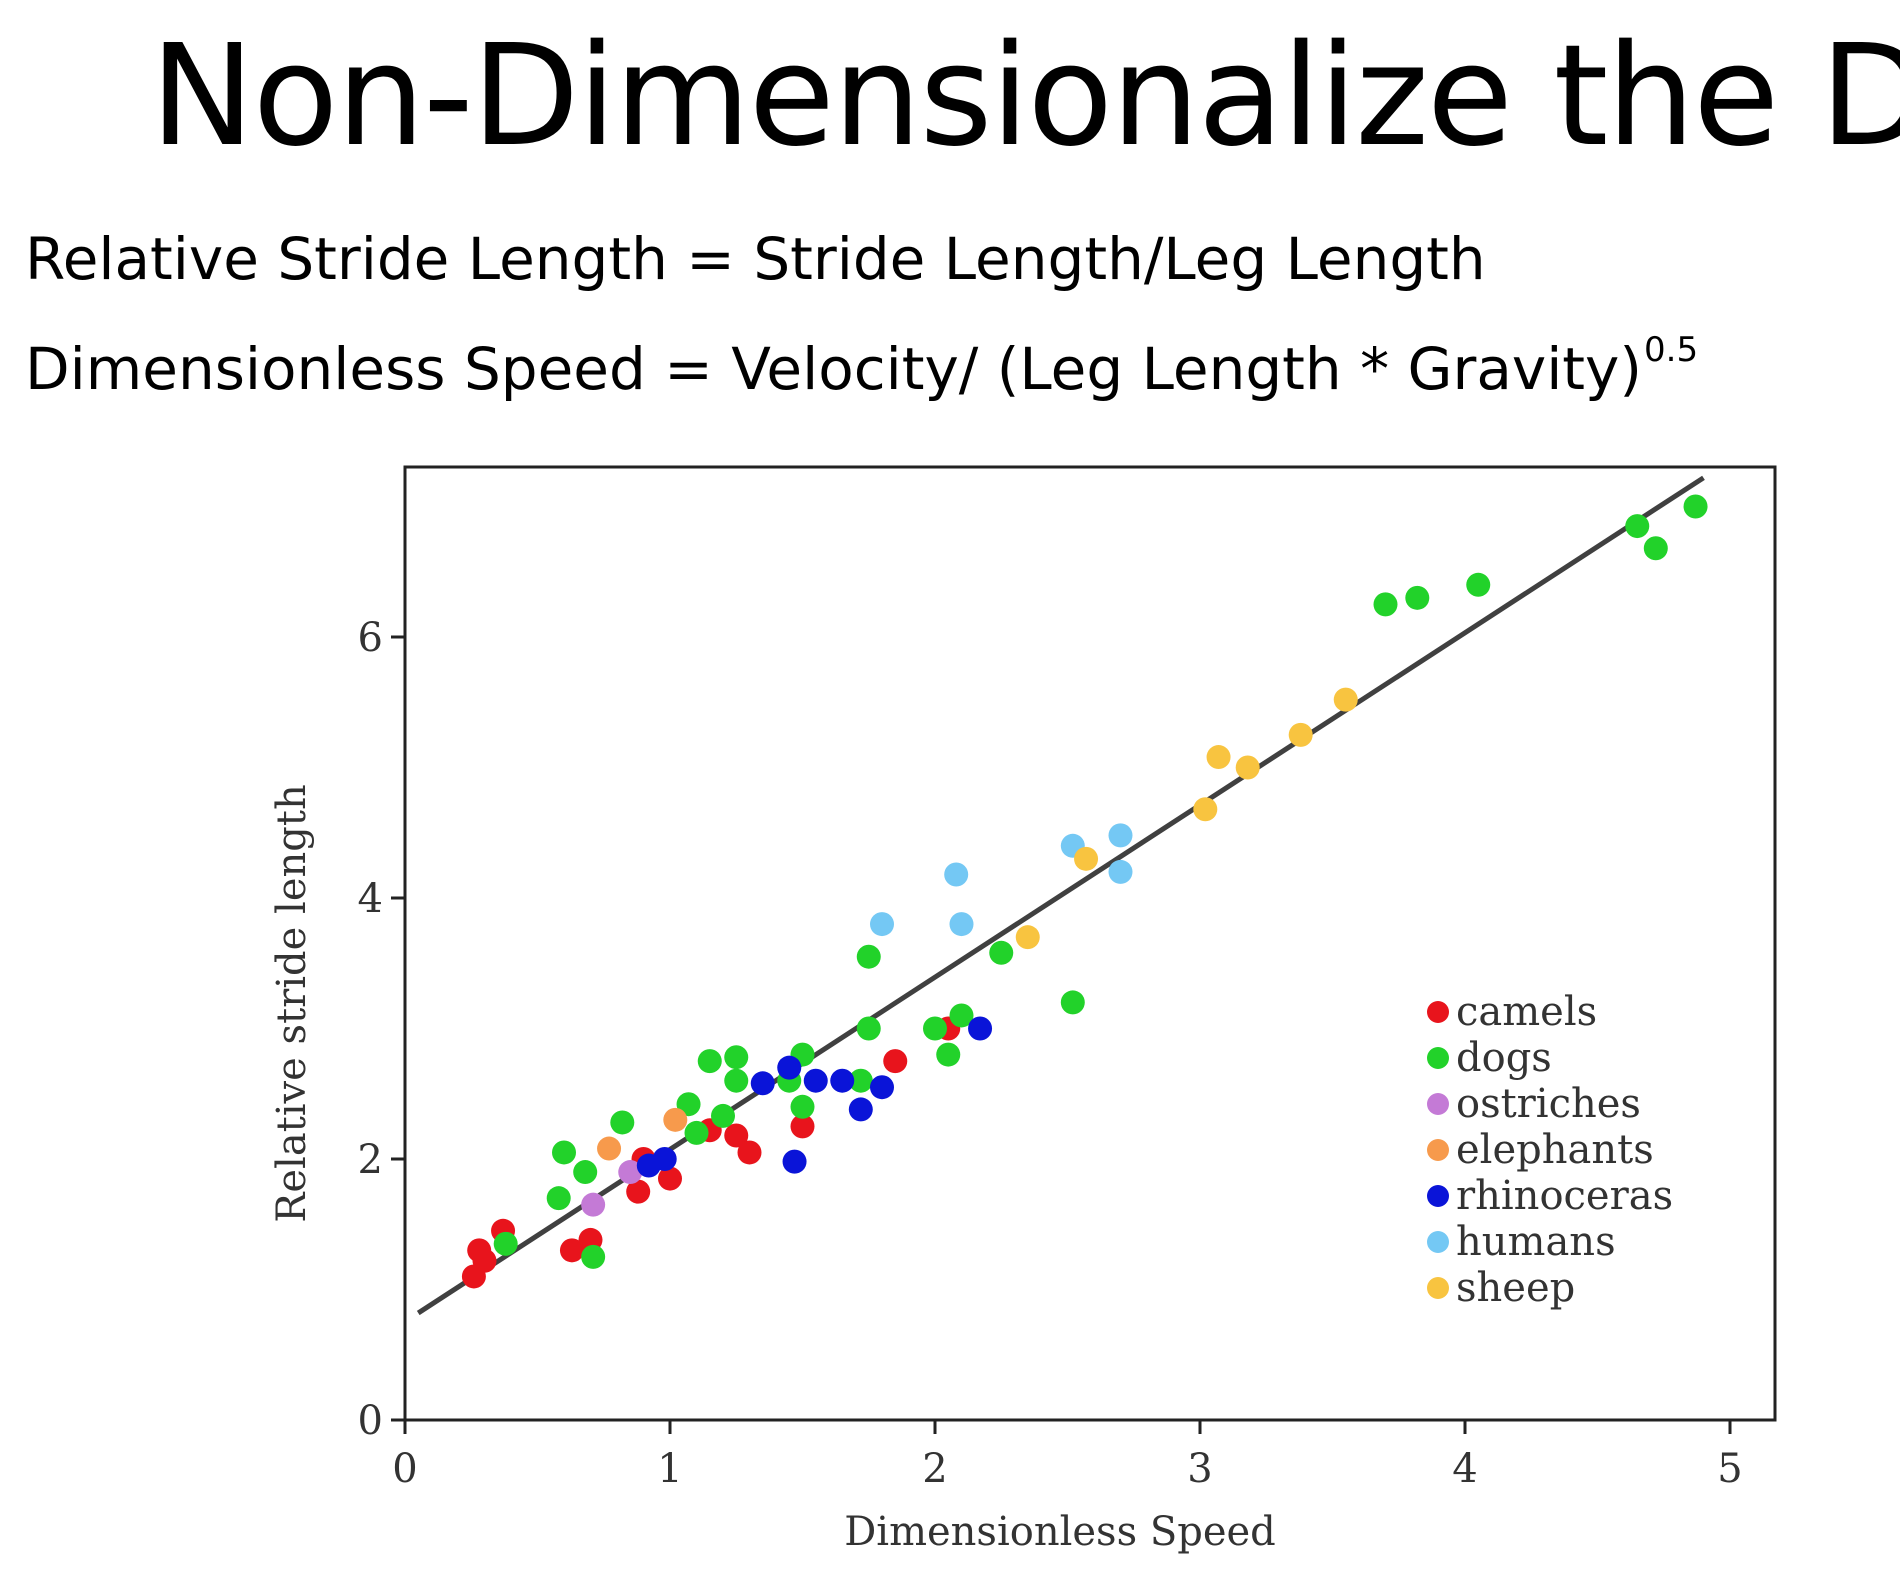 Image resolution: width=1900 pixels, height=1580 pixels. What do you see at coordinates (1464, 1469) in the screenshot?
I see `x-tick-label: 4` at bounding box center [1464, 1469].